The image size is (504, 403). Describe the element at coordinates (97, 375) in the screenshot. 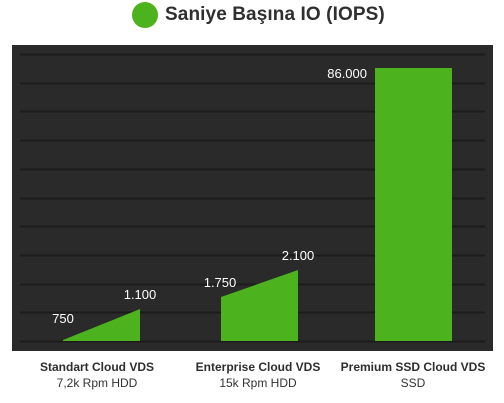

I see `category-label-standart: Standart Cloud VDS 7,2k Rpm HDD` at that location.